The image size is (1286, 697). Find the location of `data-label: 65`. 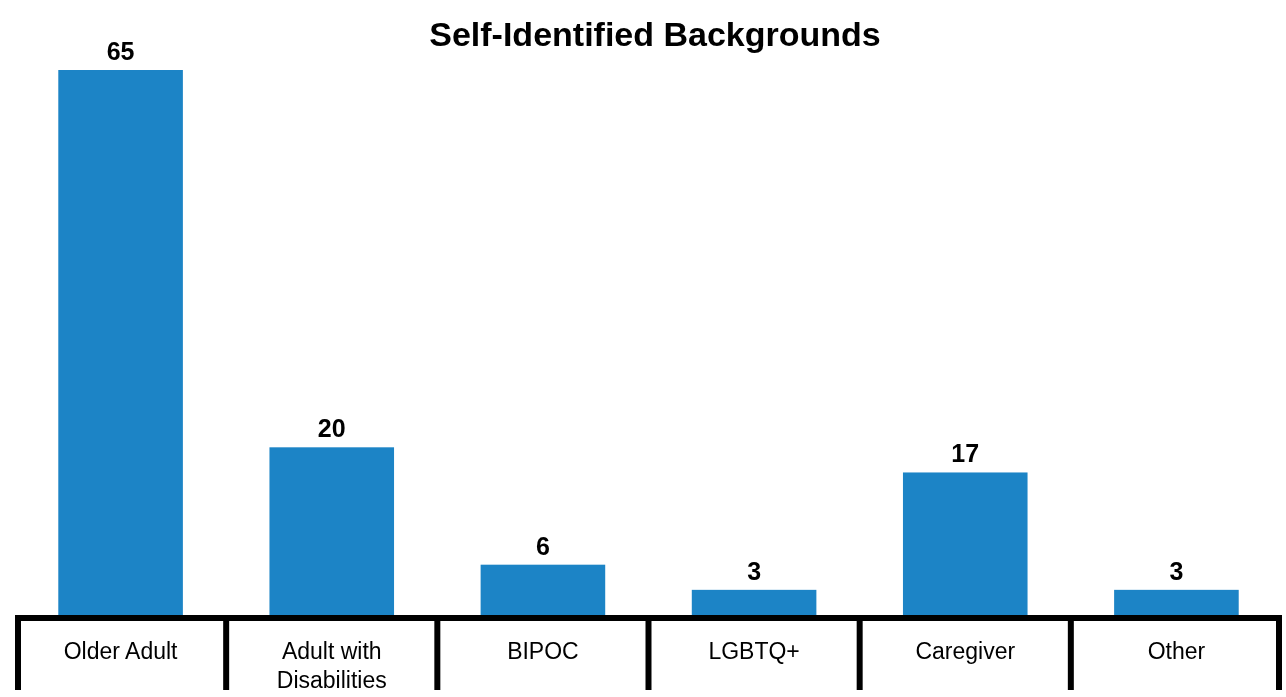

data-label: 65 is located at coordinates (120, 51).